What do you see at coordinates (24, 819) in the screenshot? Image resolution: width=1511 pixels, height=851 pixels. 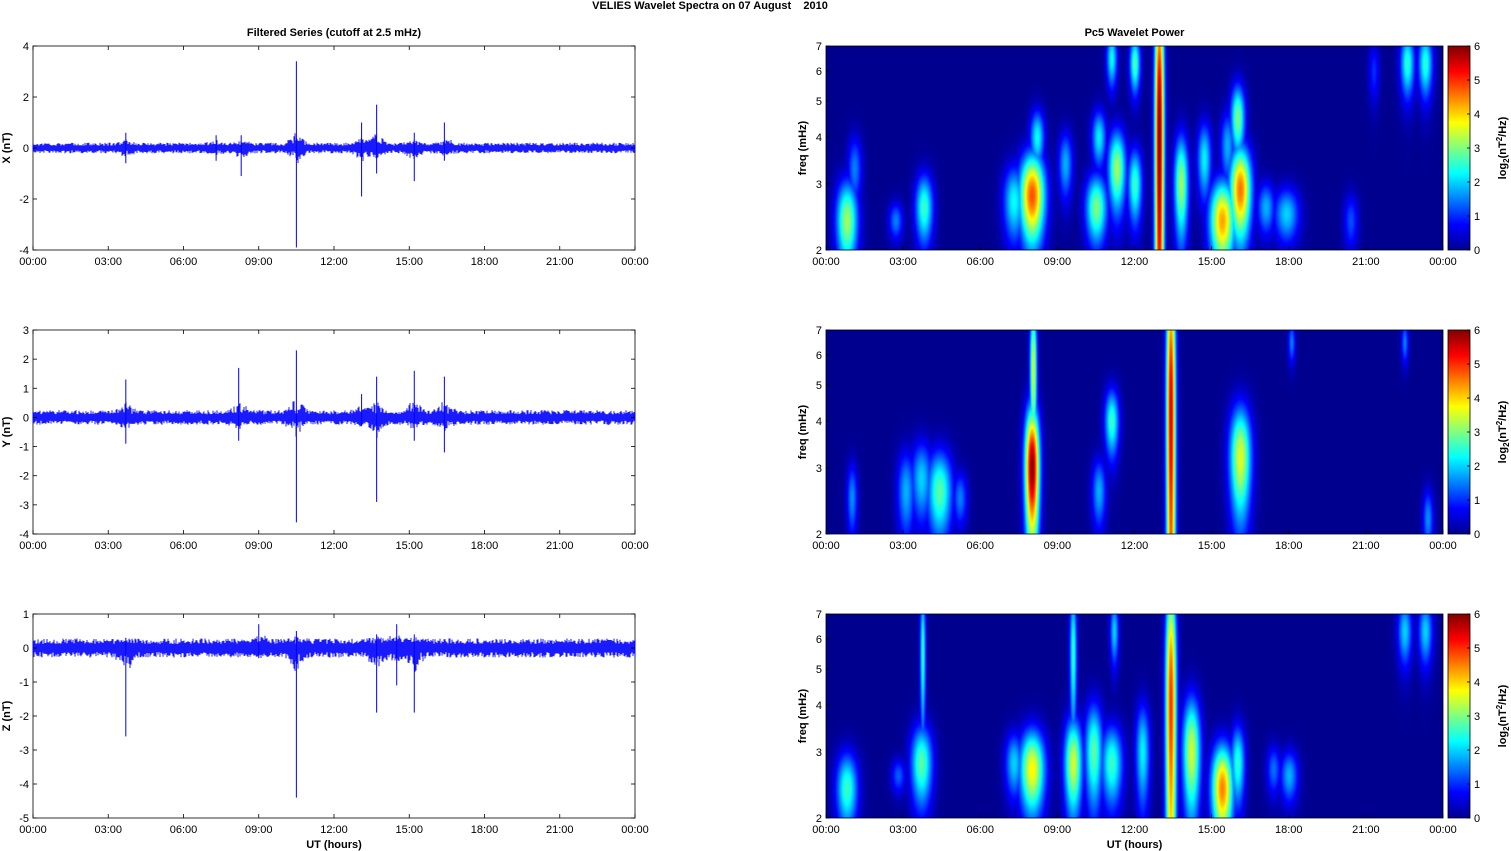 I see `y-tick-label: -5` at bounding box center [24, 819].